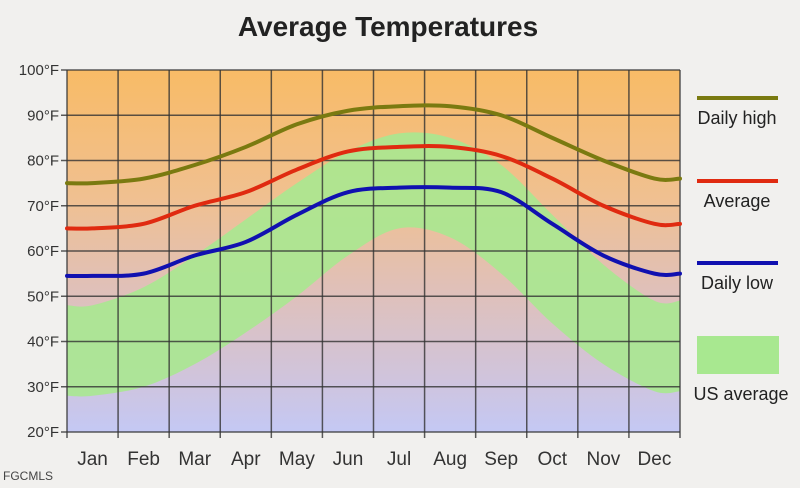 The image size is (800, 488). I want to click on series-line-daily-low, so click(373, 232).